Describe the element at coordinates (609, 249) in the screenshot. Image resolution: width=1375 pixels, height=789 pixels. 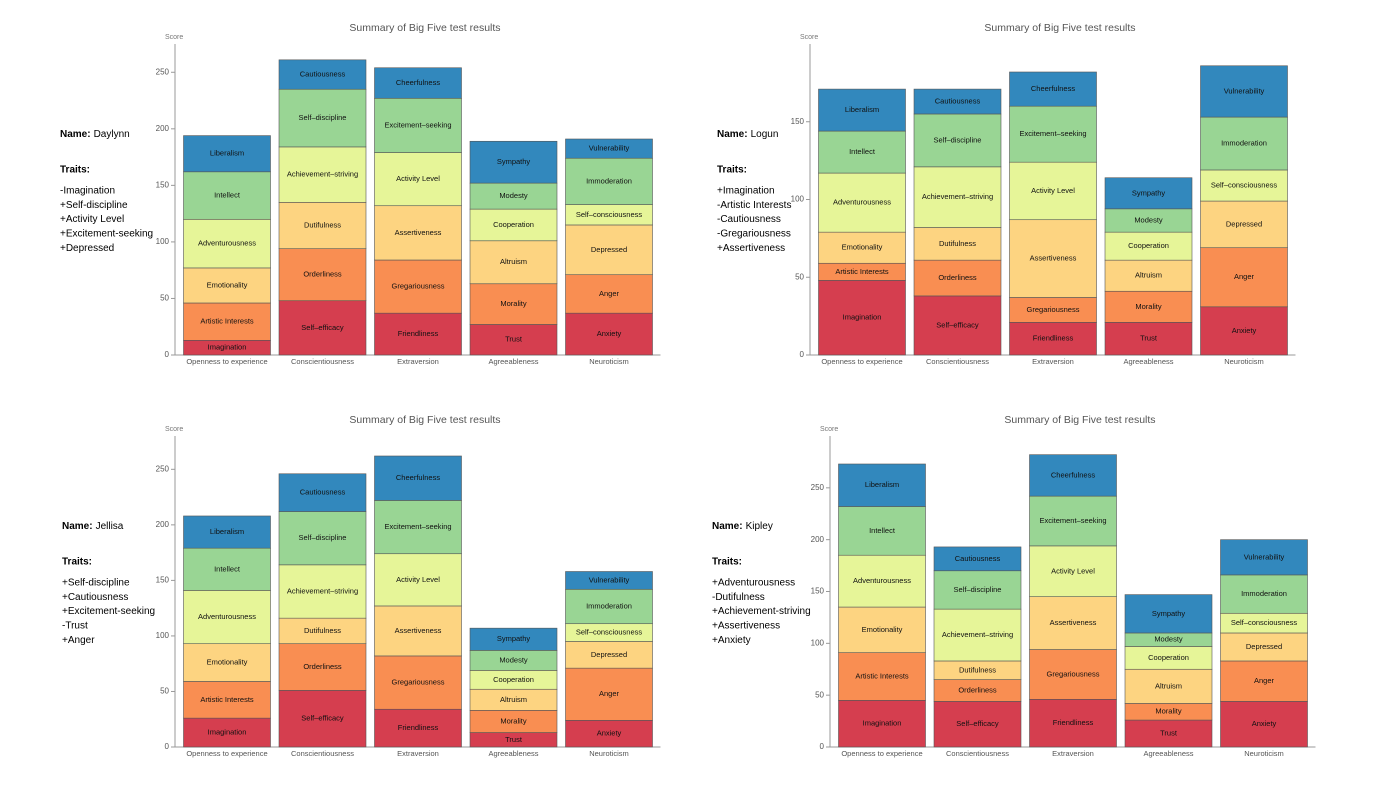
I see `segment-label: Depressed` at that location.